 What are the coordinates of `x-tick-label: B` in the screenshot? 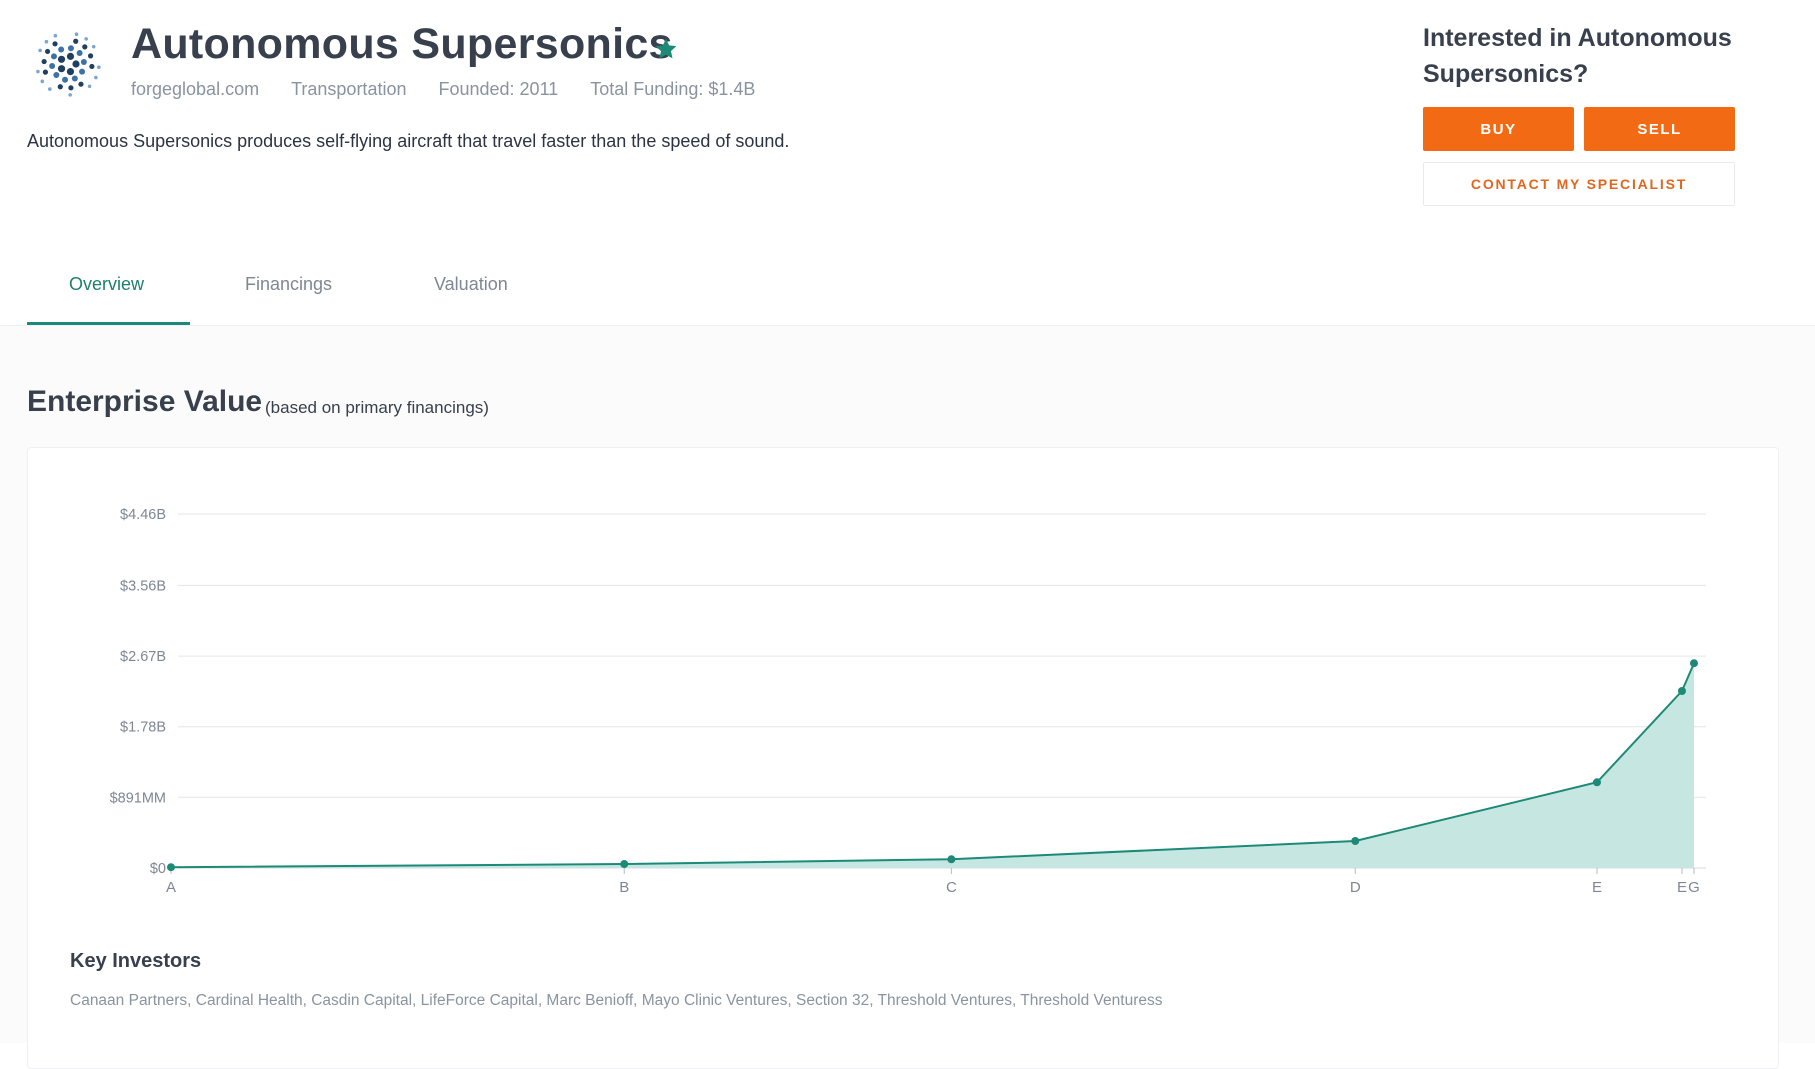 It's located at (624, 887).